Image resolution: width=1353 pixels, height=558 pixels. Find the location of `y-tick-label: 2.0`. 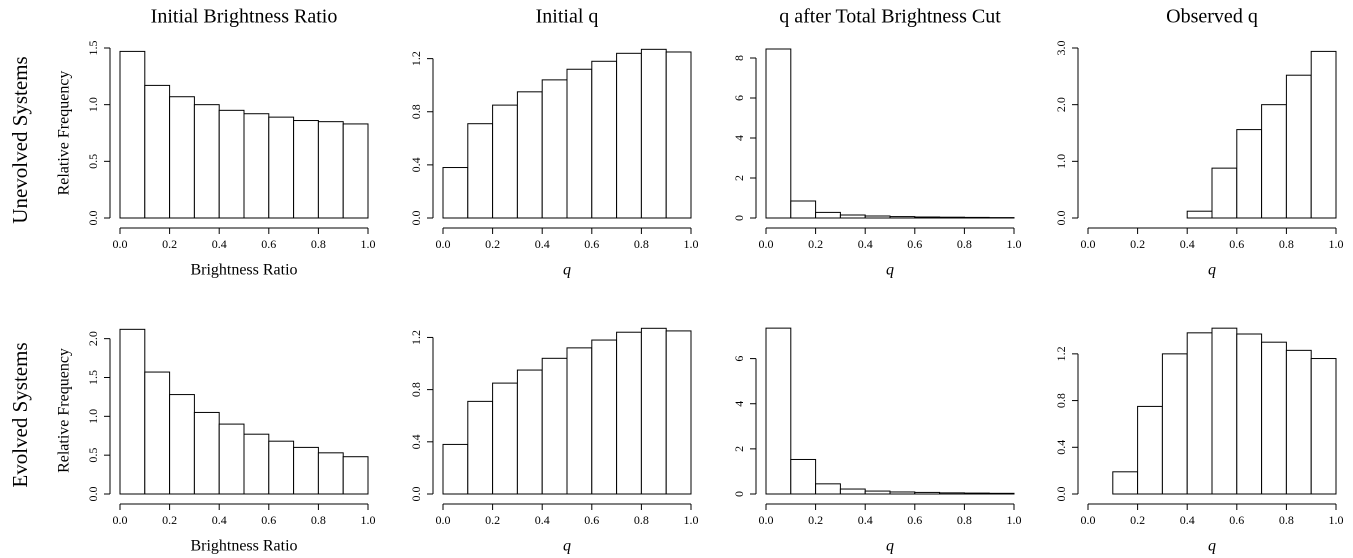

y-tick-label: 2.0 is located at coordinates (1061, 104).